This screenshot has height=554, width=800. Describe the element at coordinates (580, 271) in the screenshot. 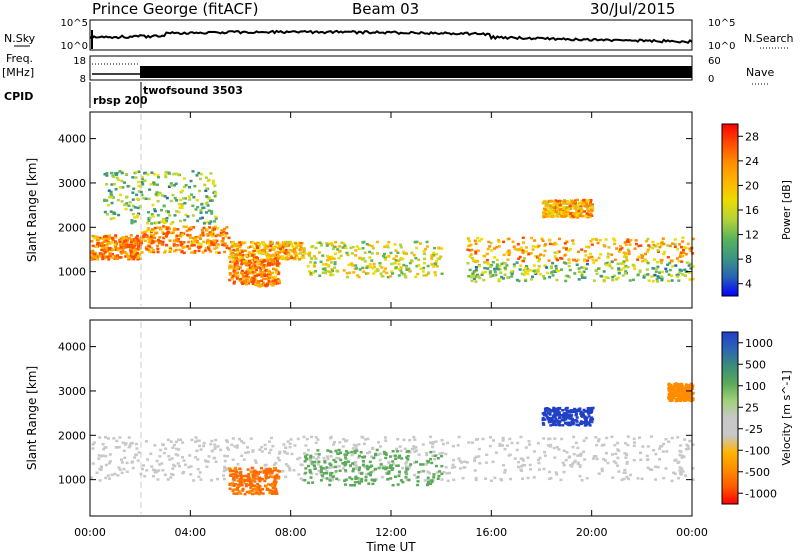

I see `power-echo-region` at that location.